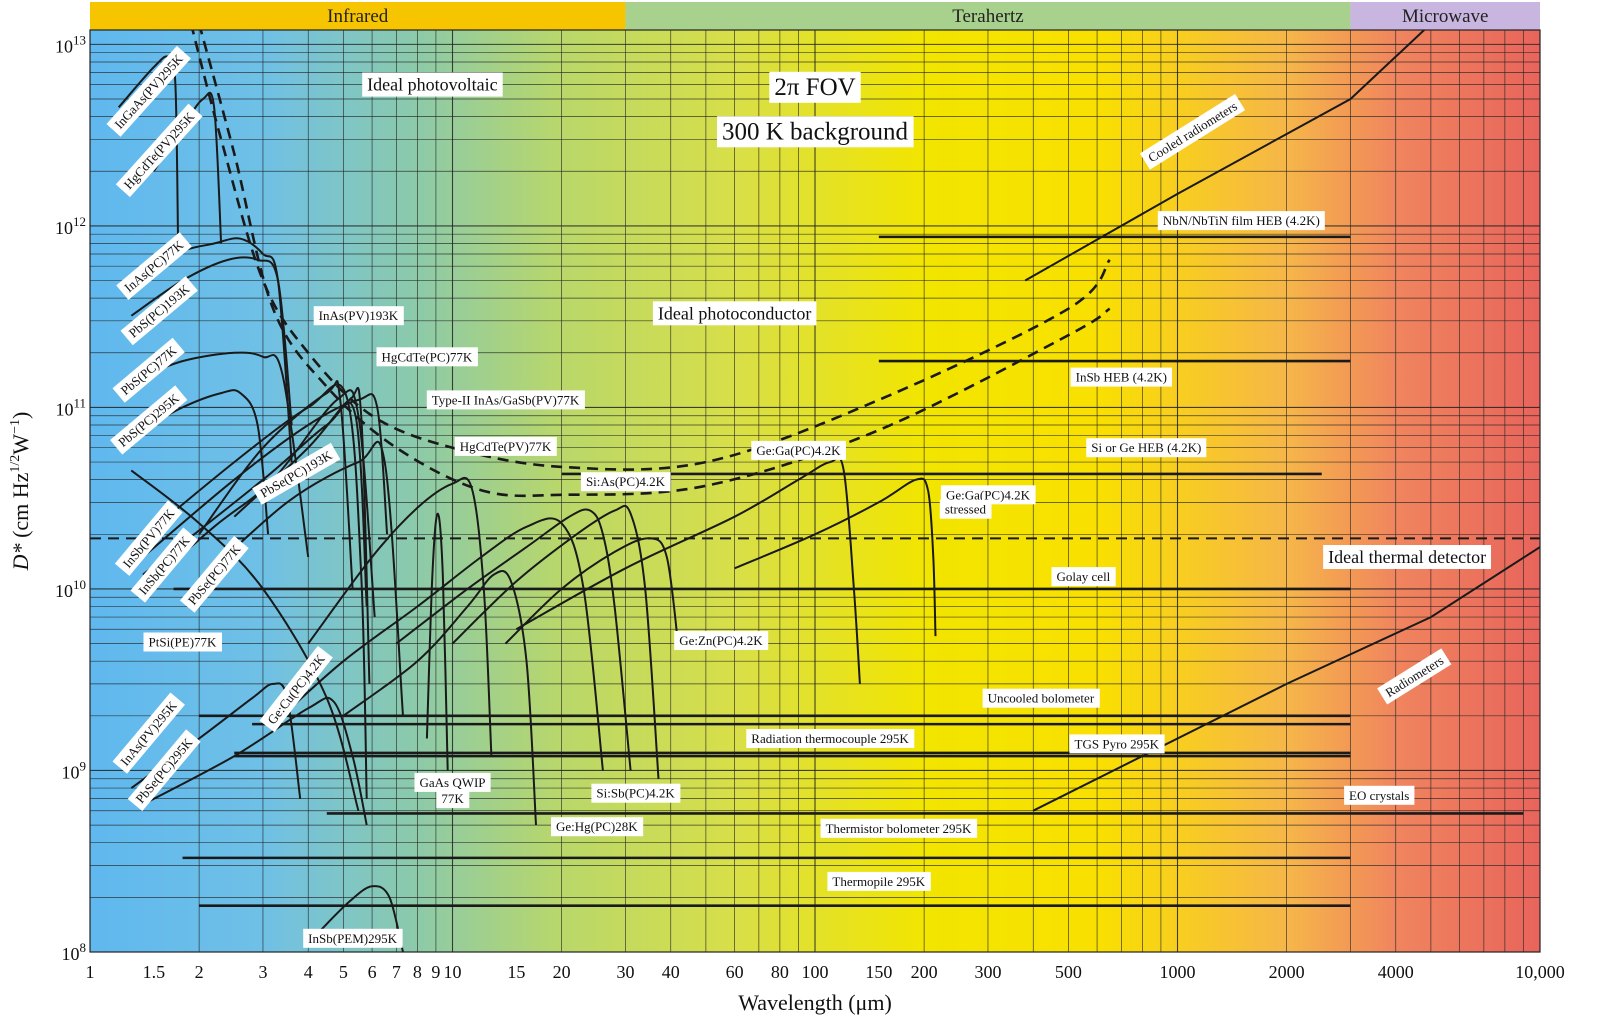 The image size is (1600, 1019). Describe the element at coordinates (636, 793) in the screenshot. I see `label-si-sb-pc-4-2k: Si:Sb(PC)4.2K` at that location.